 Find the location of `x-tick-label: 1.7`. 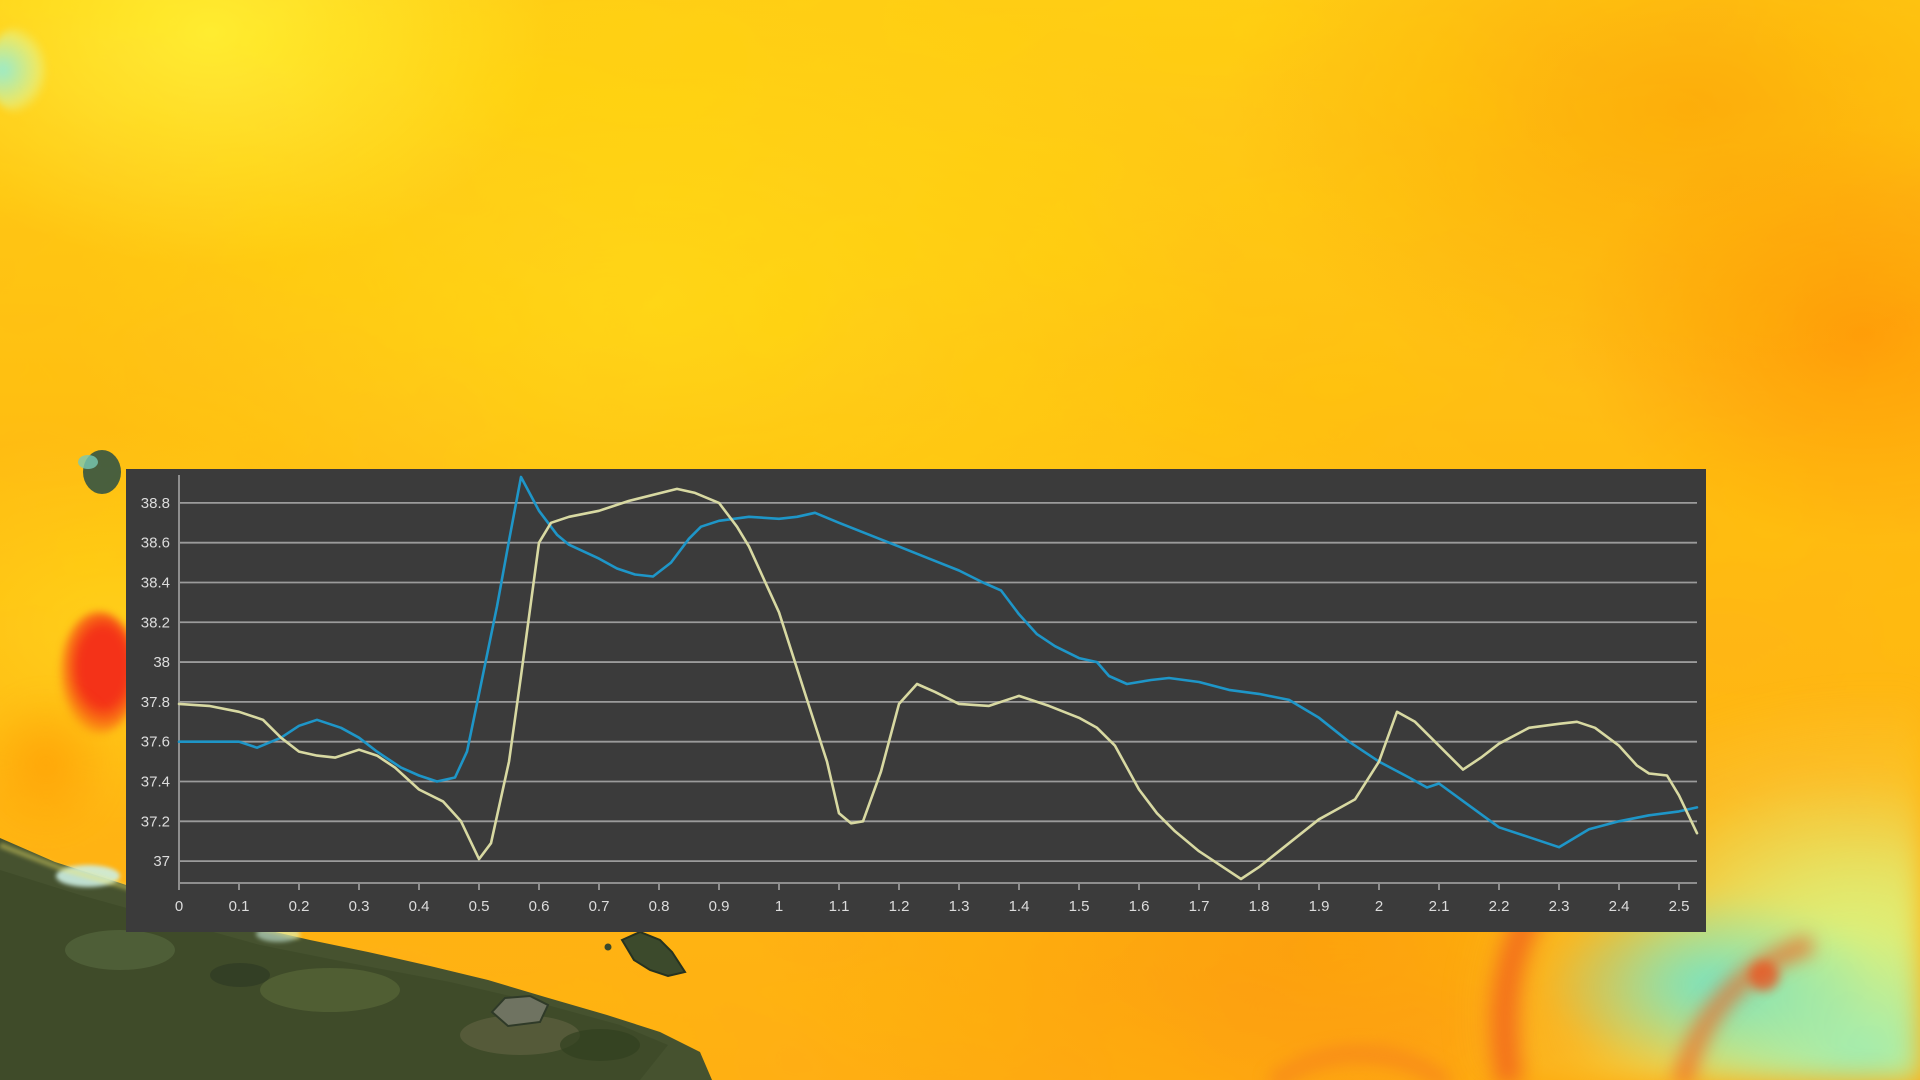

x-tick-label: 1.7 is located at coordinates (1199, 906).